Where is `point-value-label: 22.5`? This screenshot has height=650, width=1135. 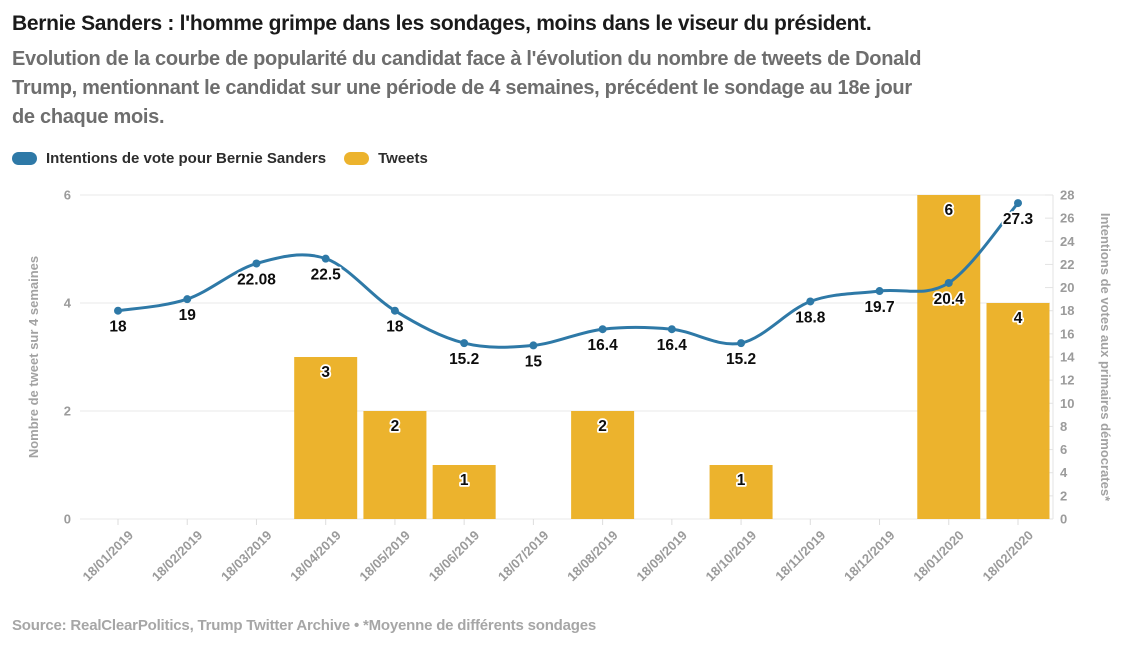
point-value-label: 22.5 is located at coordinates (326, 275).